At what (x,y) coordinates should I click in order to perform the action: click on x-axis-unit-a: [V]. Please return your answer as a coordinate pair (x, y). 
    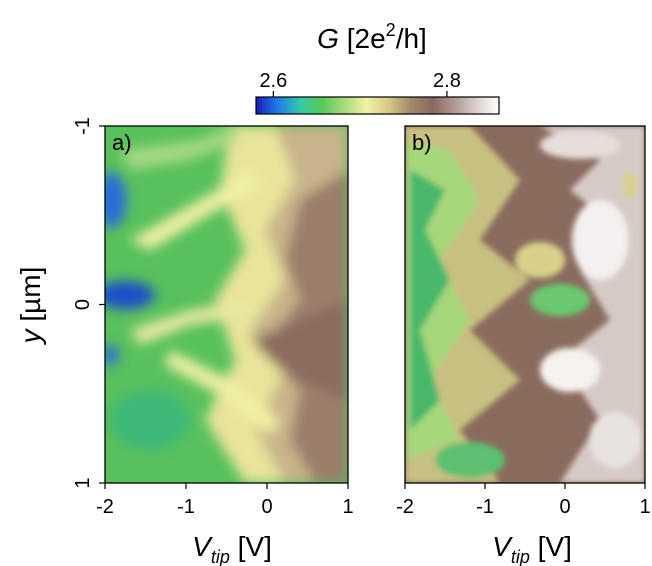
    Looking at the image, I should click on (255, 546).